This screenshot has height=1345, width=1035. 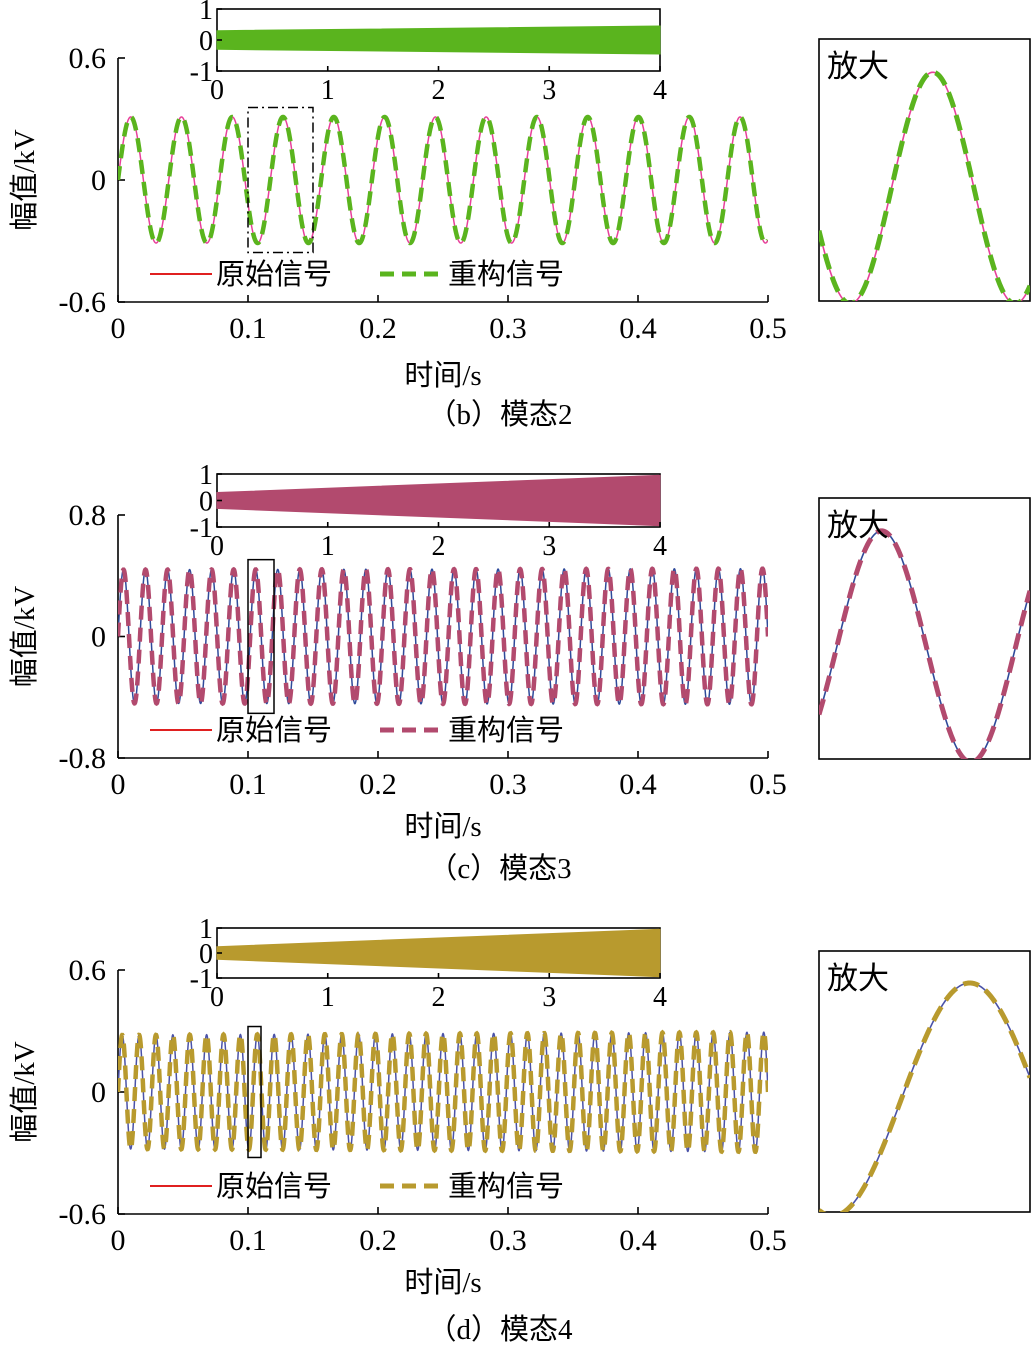 I want to click on y-tick-label: -0.8, so click(x=83, y=758).